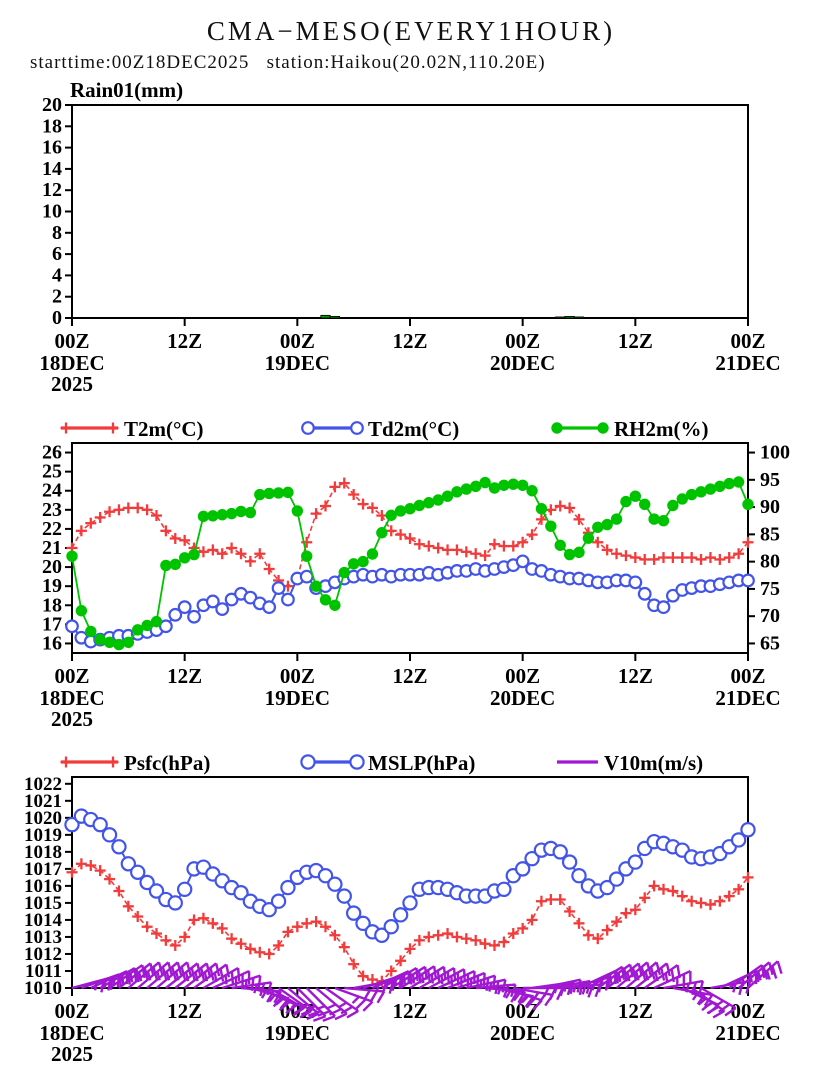  What do you see at coordinates (57, 275) in the screenshot?
I see `y-tick-label: 4` at bounding box center [57, 275].